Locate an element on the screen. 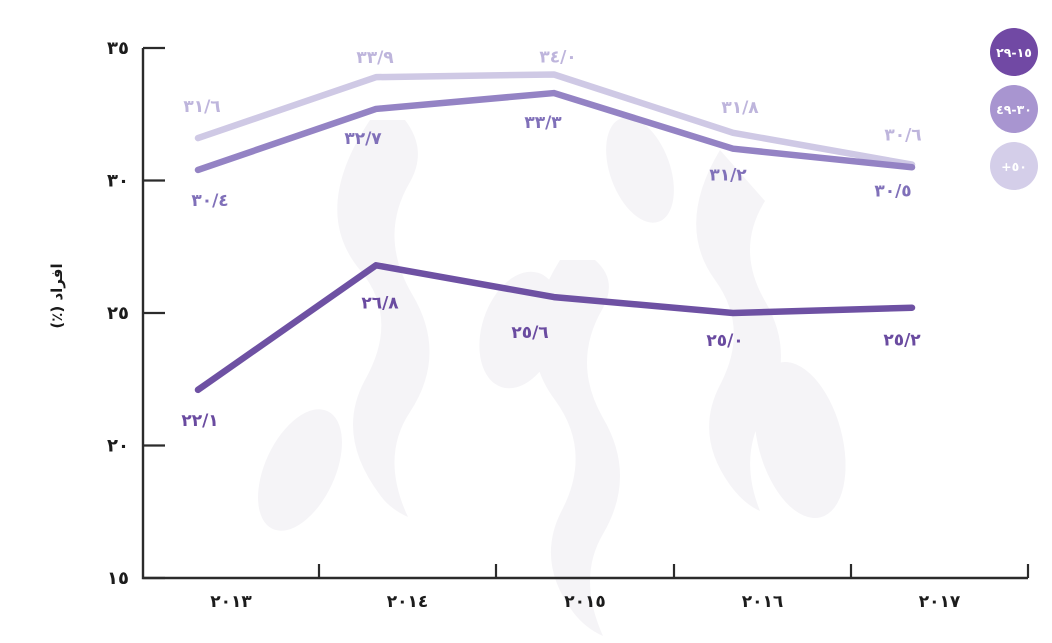 The height and width of the screenshot is (643, 1052). legend: ١٥-٢٩ ٣٠-٤٩ +٥٠ is located at coordinates (1015, 109).